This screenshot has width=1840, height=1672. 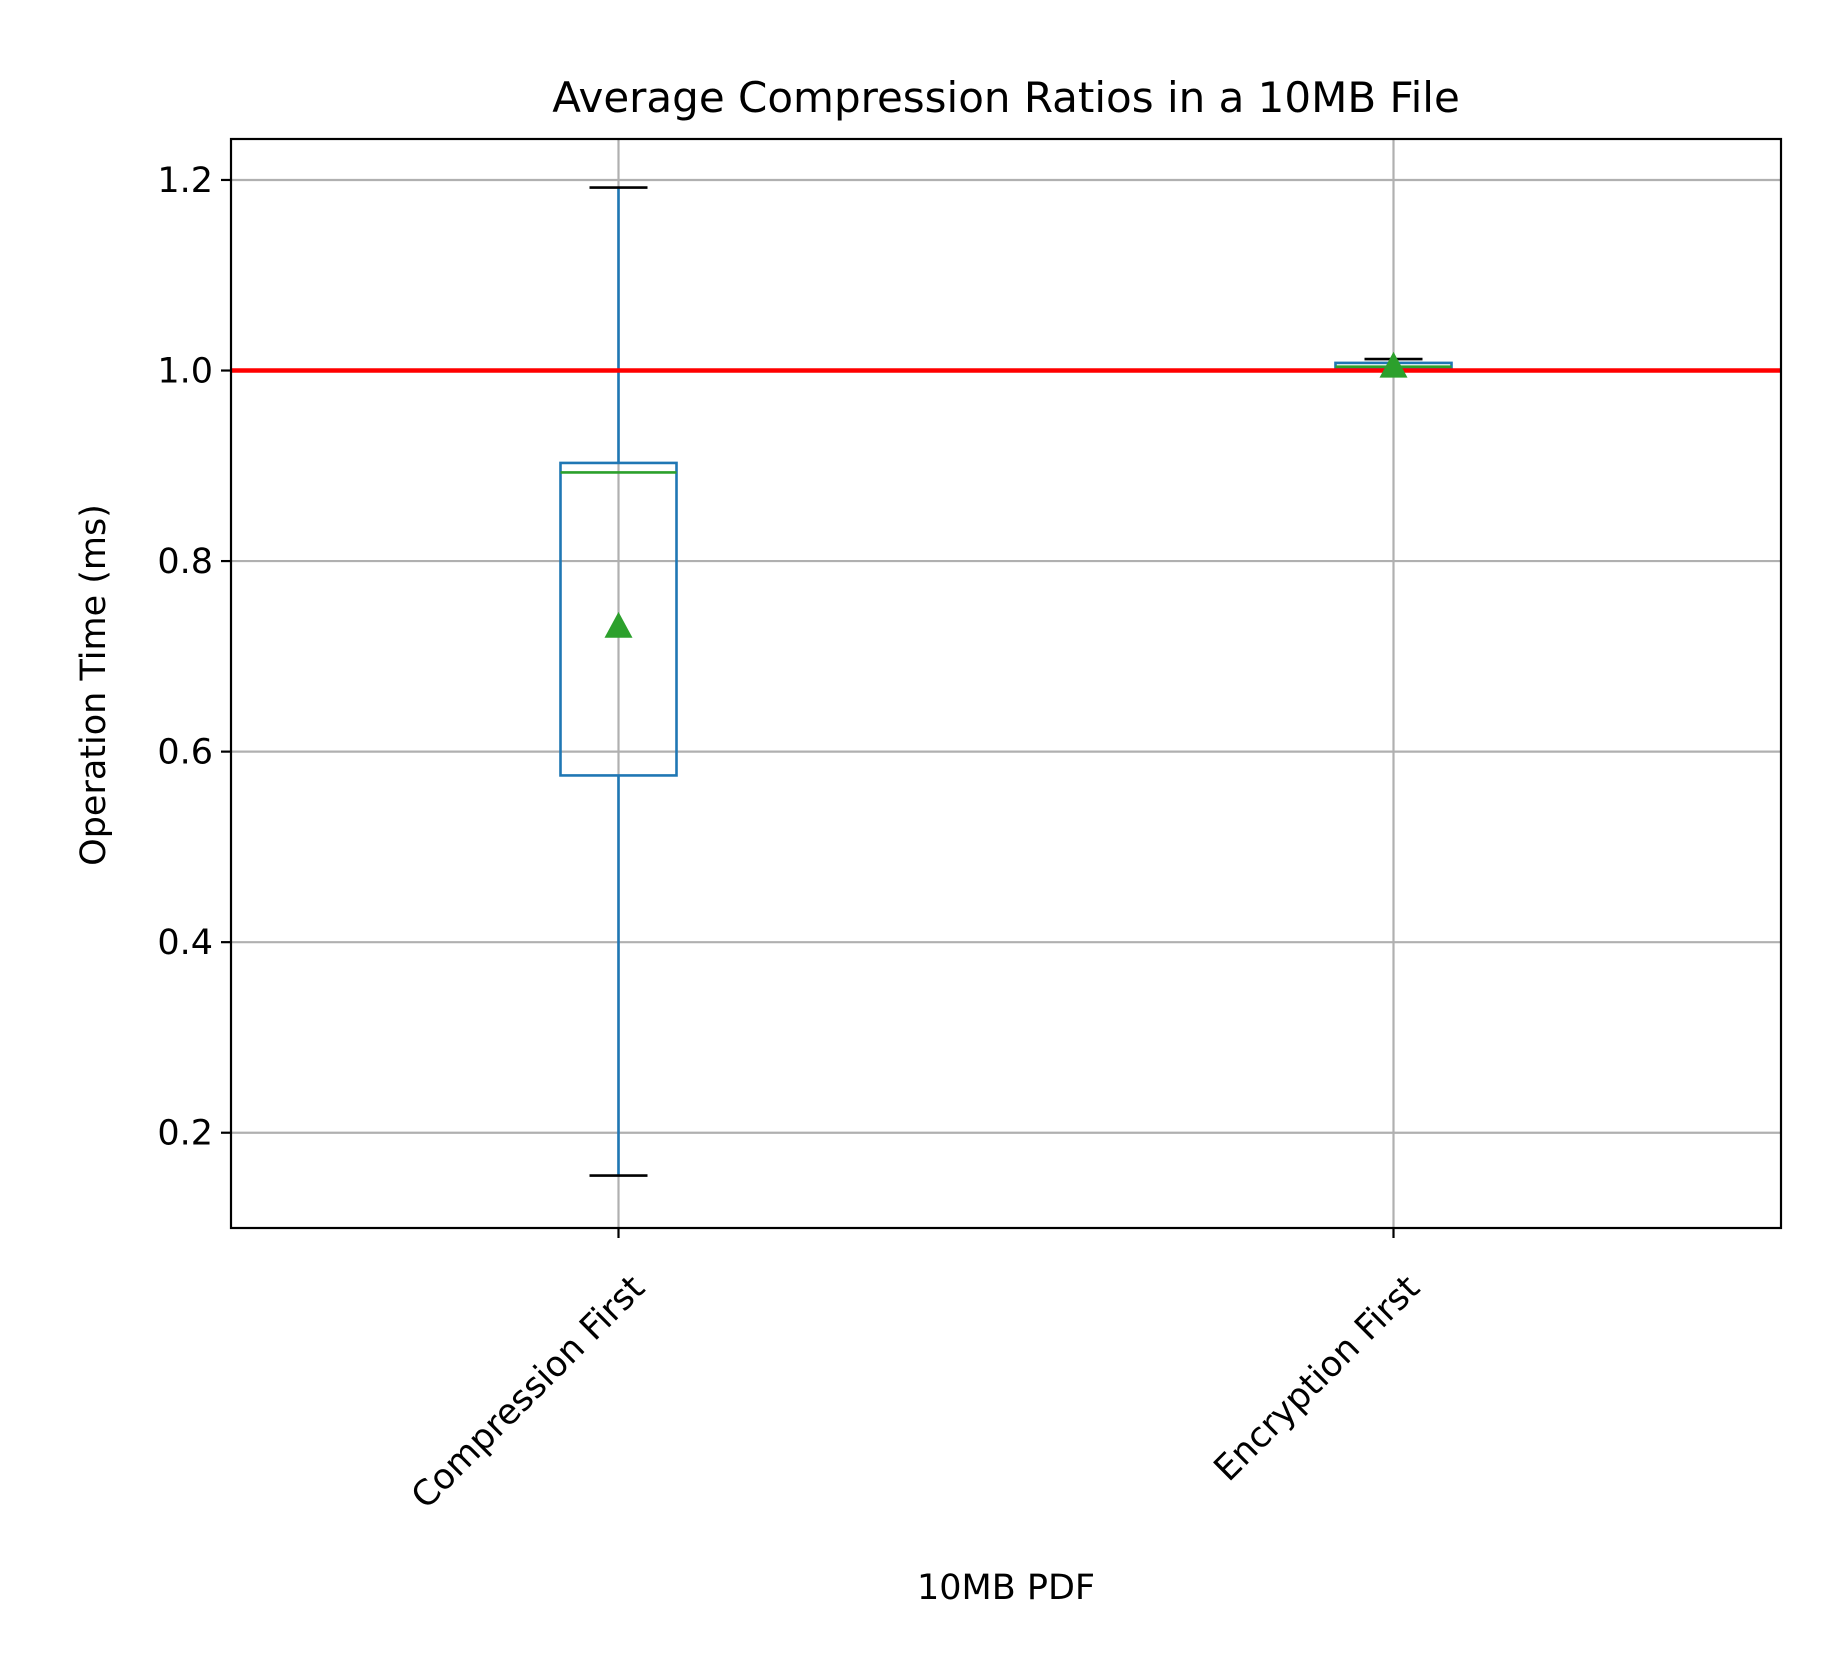 I want to click on y-tick-label: 1.2, so click(x=185, y=181).